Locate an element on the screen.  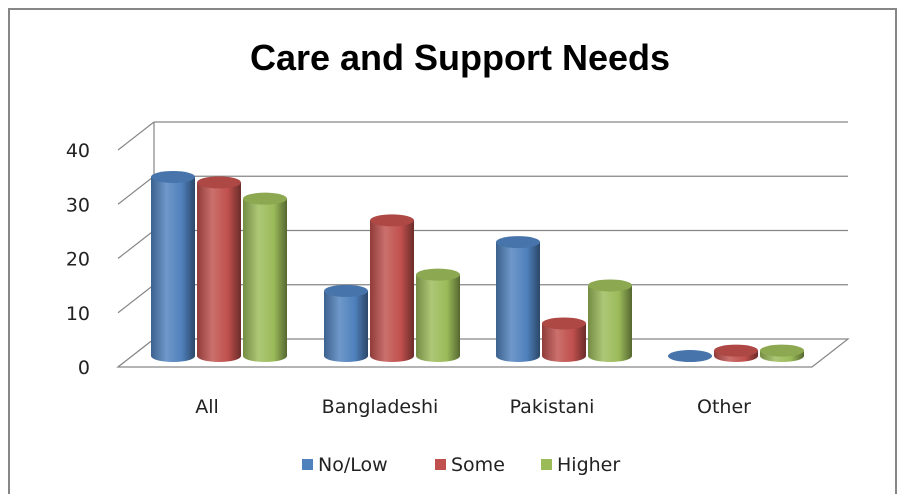
y-tick-label: 20 is located at coordinates (78, 260).